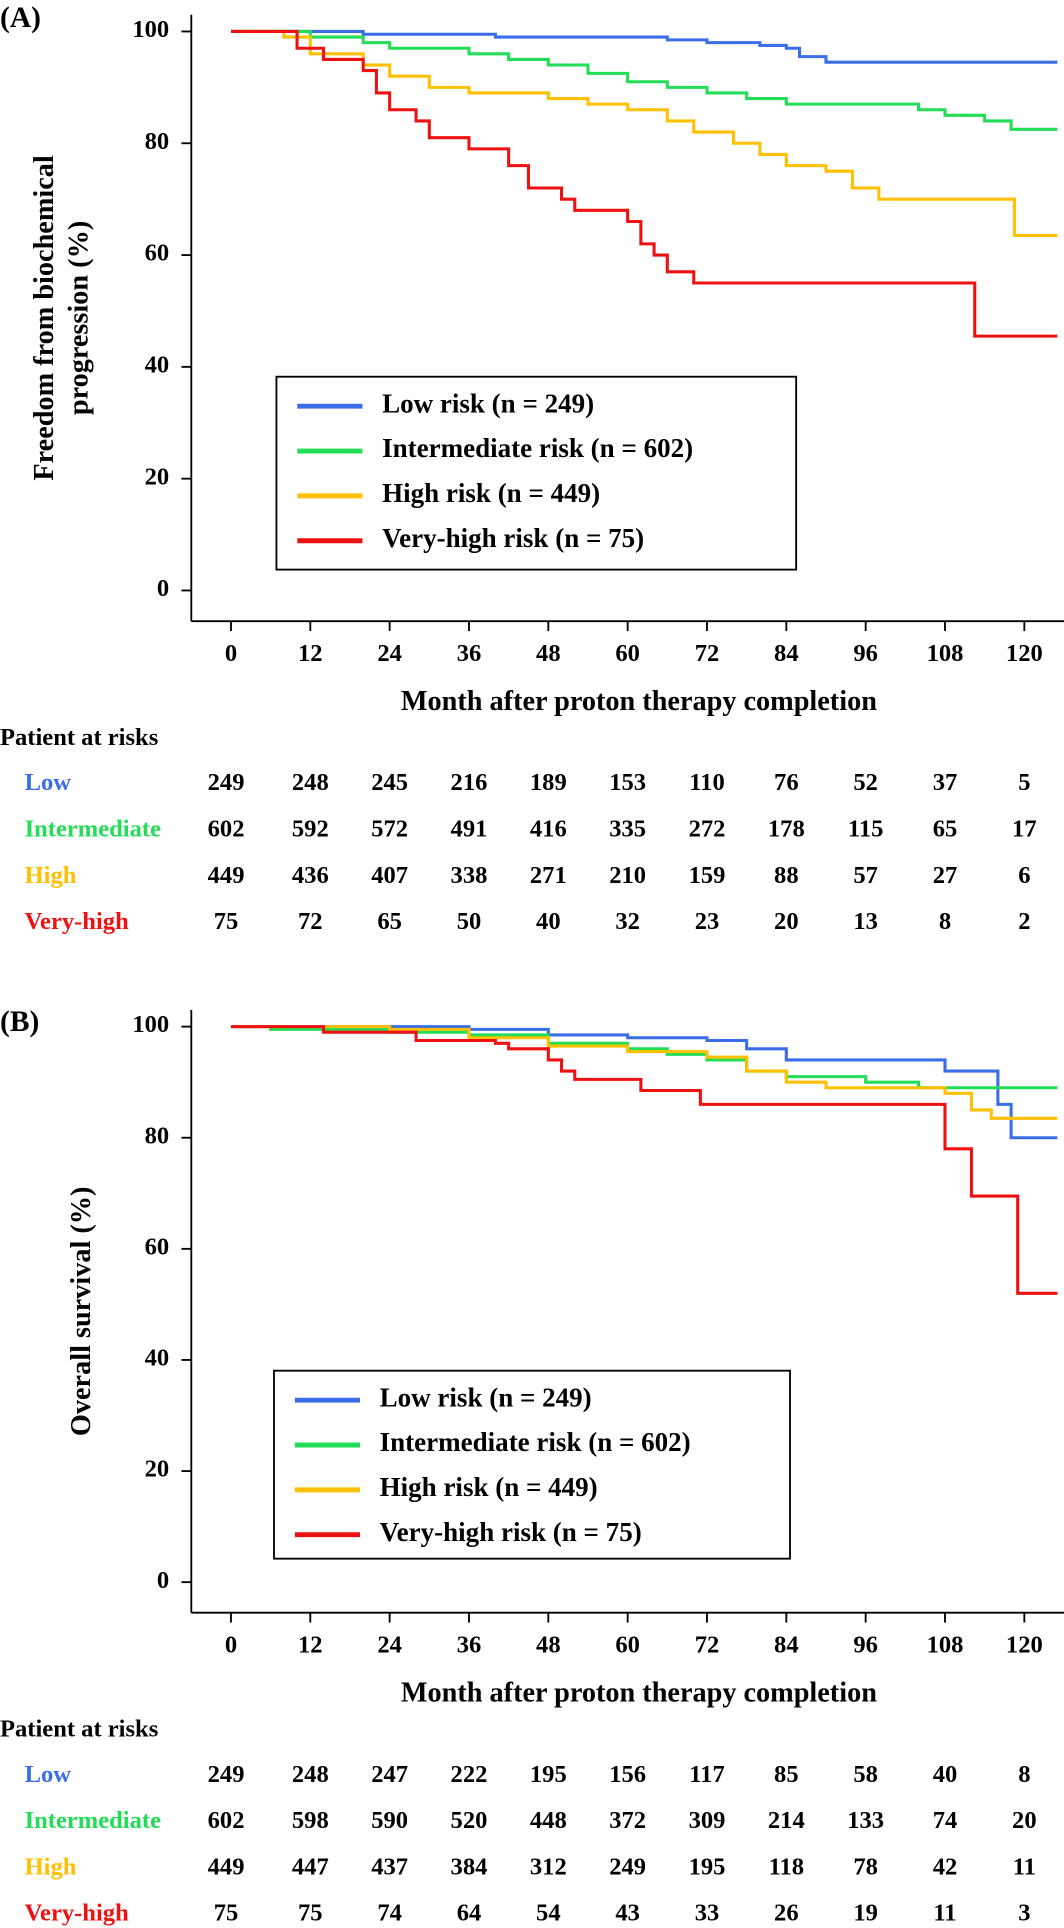  I want to click on risk-count: 159, so click(707, 875).